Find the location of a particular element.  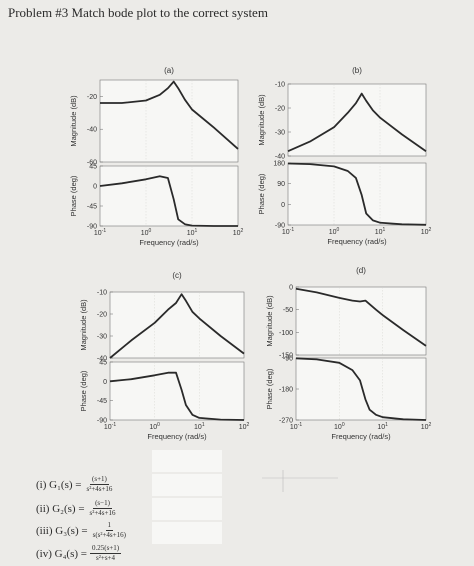

magnitude-panel-d: 0 -50 -100 -150 Magnitude (dB) is located at coordinates (346, 322).